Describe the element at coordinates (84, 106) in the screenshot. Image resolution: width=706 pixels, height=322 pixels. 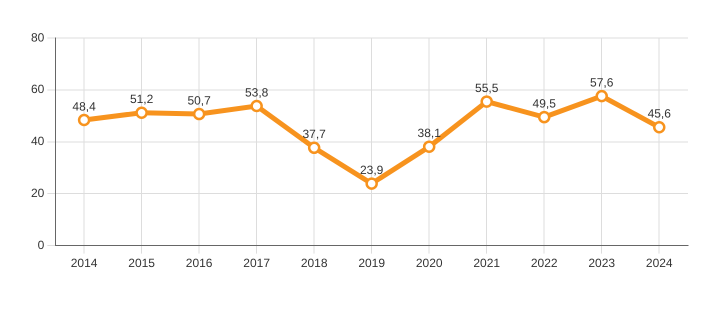
I see `data-label: 48,4` at that location.